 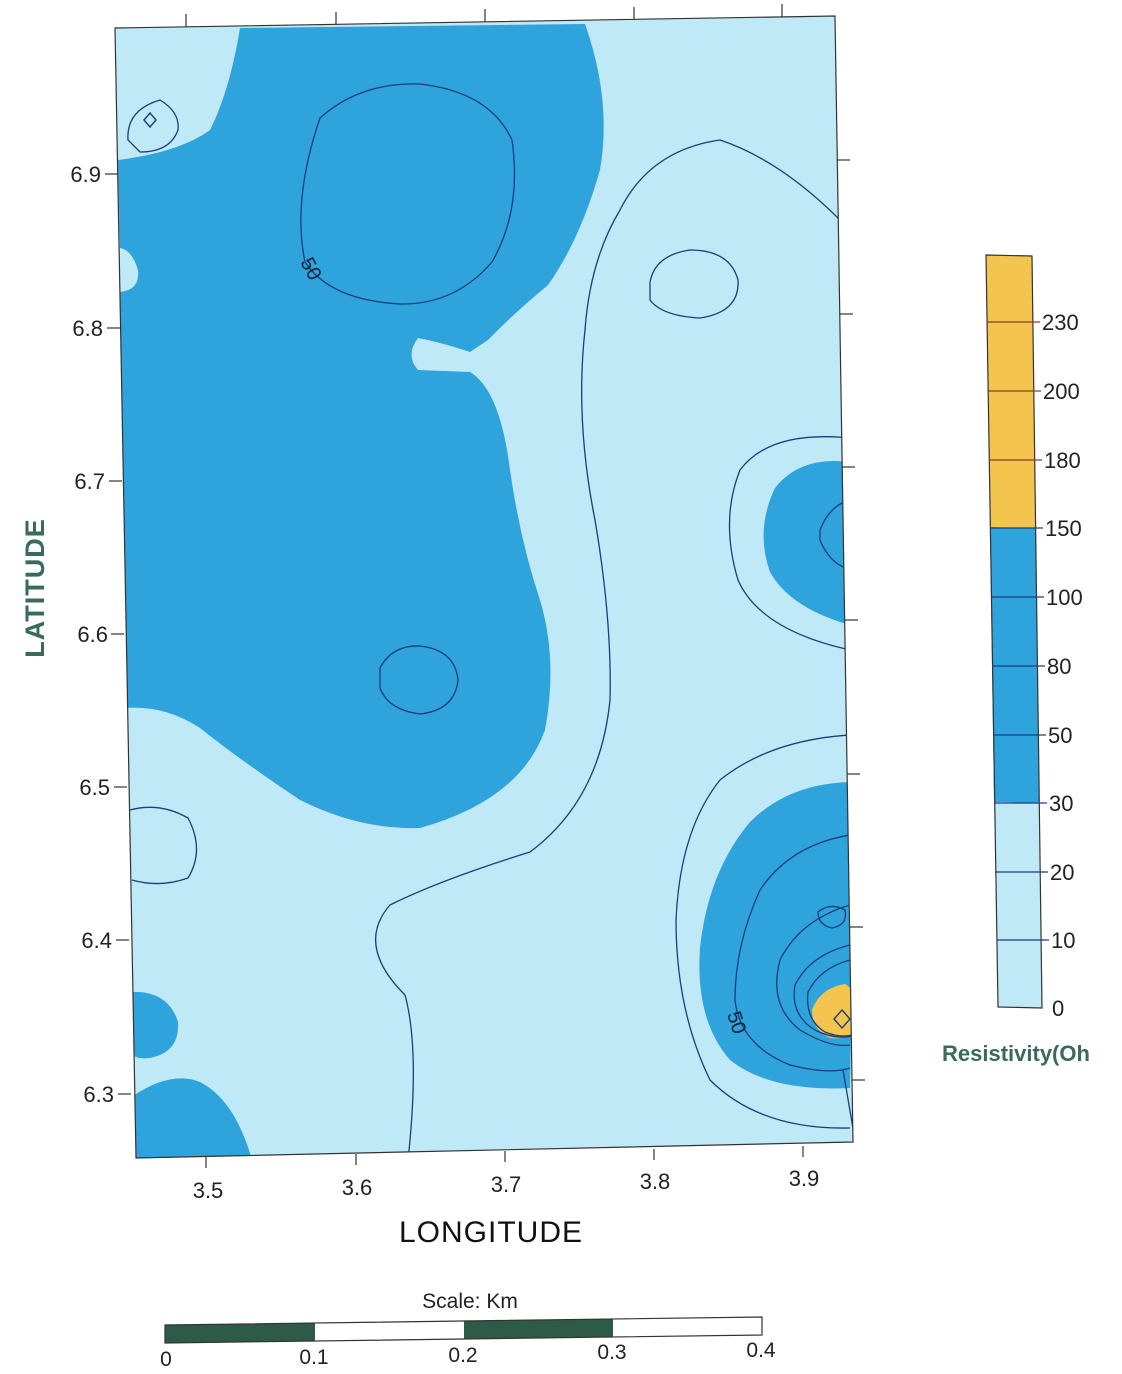 What do you see at coordinates (89, 481) in the screenshot?
I see `y-tick-label: 6.7` at bounding box center [89, 481].